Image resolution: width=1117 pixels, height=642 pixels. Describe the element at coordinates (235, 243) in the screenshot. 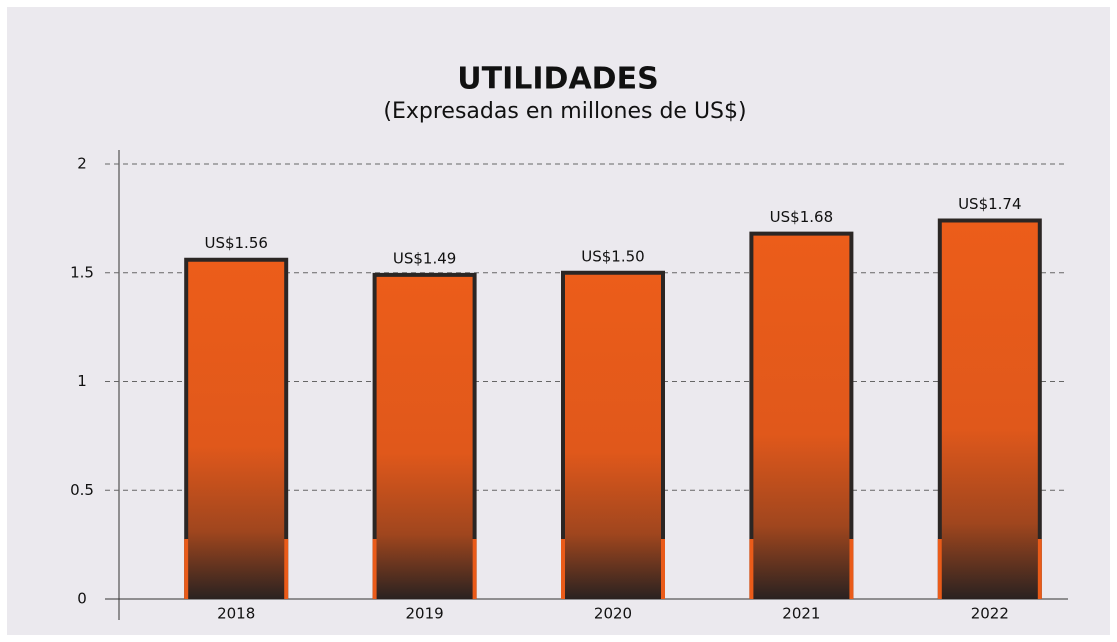

I see `value-label: US$1.56` at that location.